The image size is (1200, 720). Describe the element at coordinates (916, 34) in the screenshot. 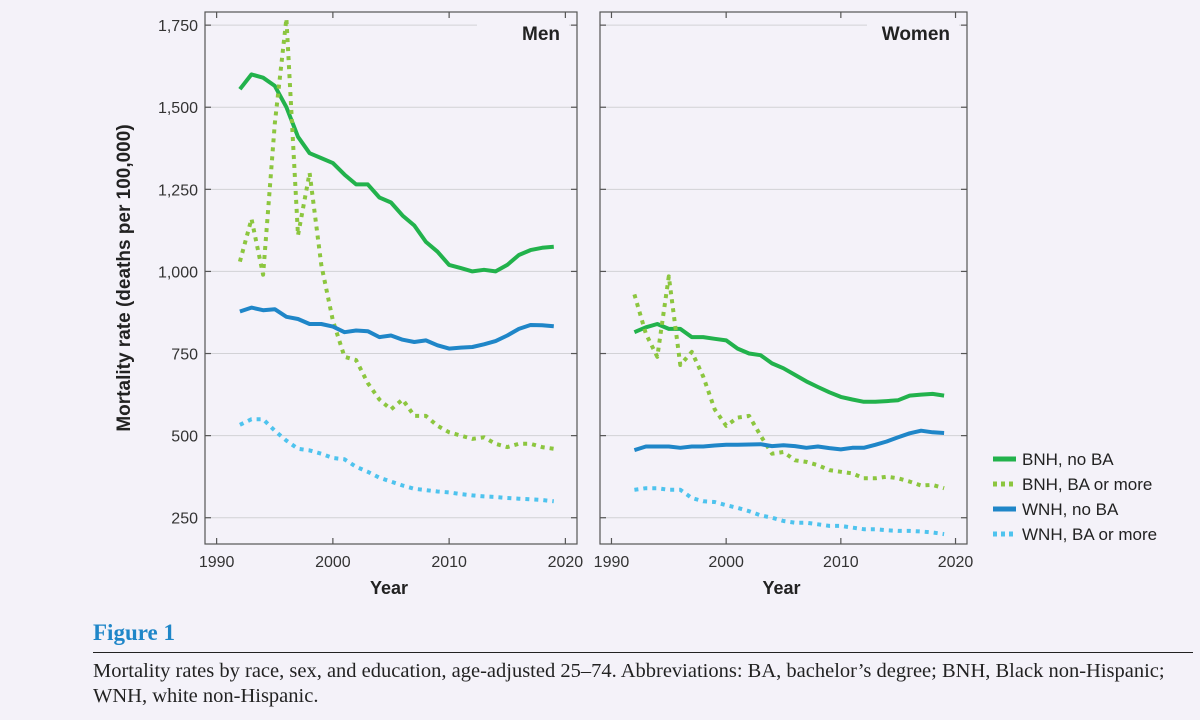

I see `panel-title: Women` at that location.